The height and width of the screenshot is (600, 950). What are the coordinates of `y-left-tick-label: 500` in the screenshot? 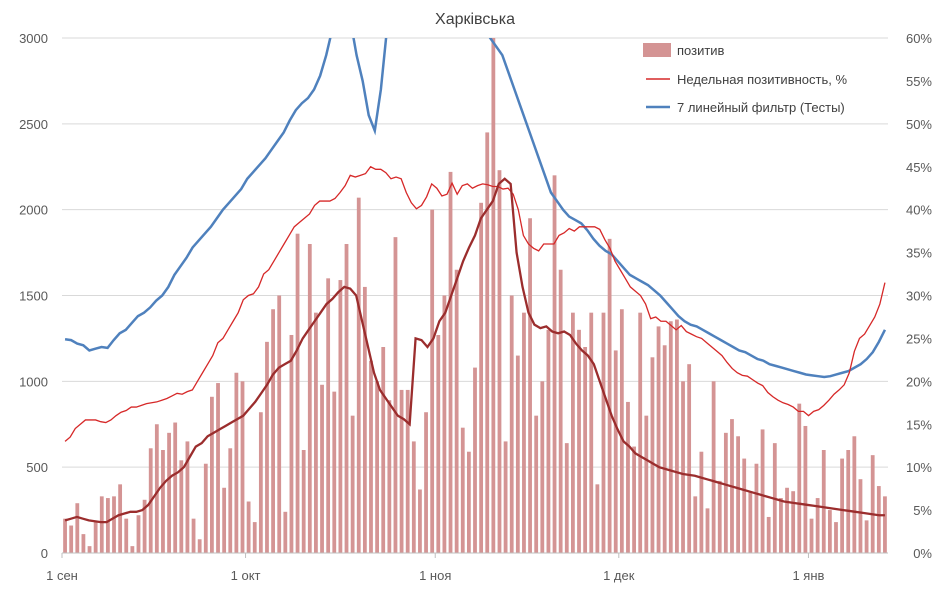 It's located at (37, 467).